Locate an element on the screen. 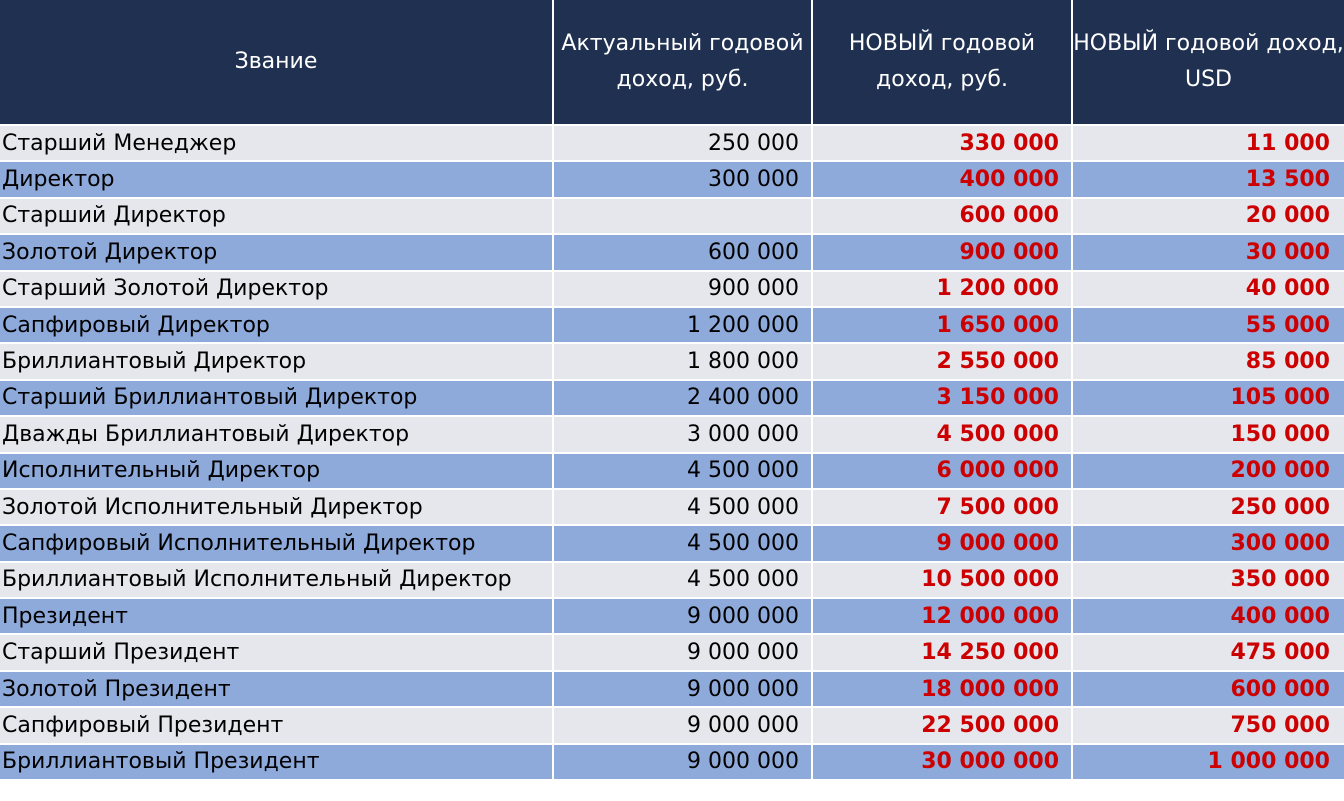 Image resolution: width=1344 pixels, height=801 pixels. new-income-usd-cell: 85 000 is located at coordinates (1208, 362).